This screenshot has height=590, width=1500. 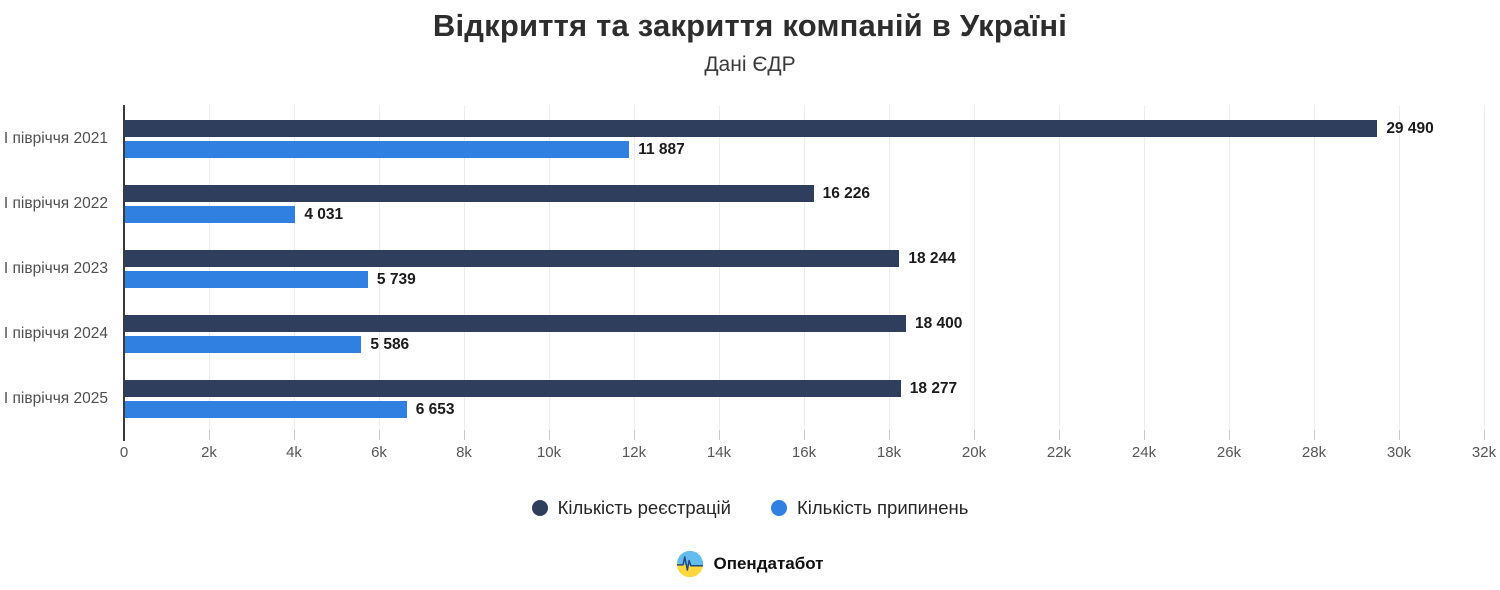 I want to click on chart-title: Відкриття та закриття компаній в Україні, so click(x=750, y=25).